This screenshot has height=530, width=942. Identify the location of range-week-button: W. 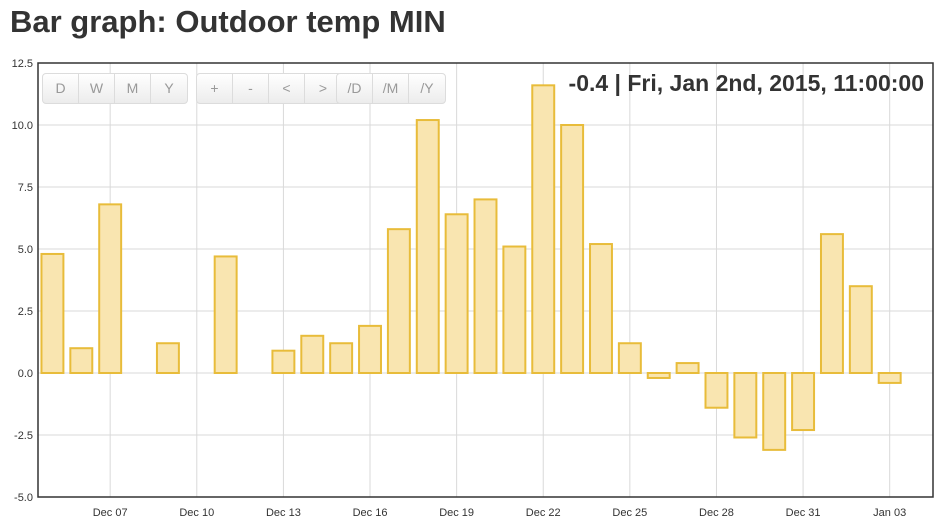
(97, 88).